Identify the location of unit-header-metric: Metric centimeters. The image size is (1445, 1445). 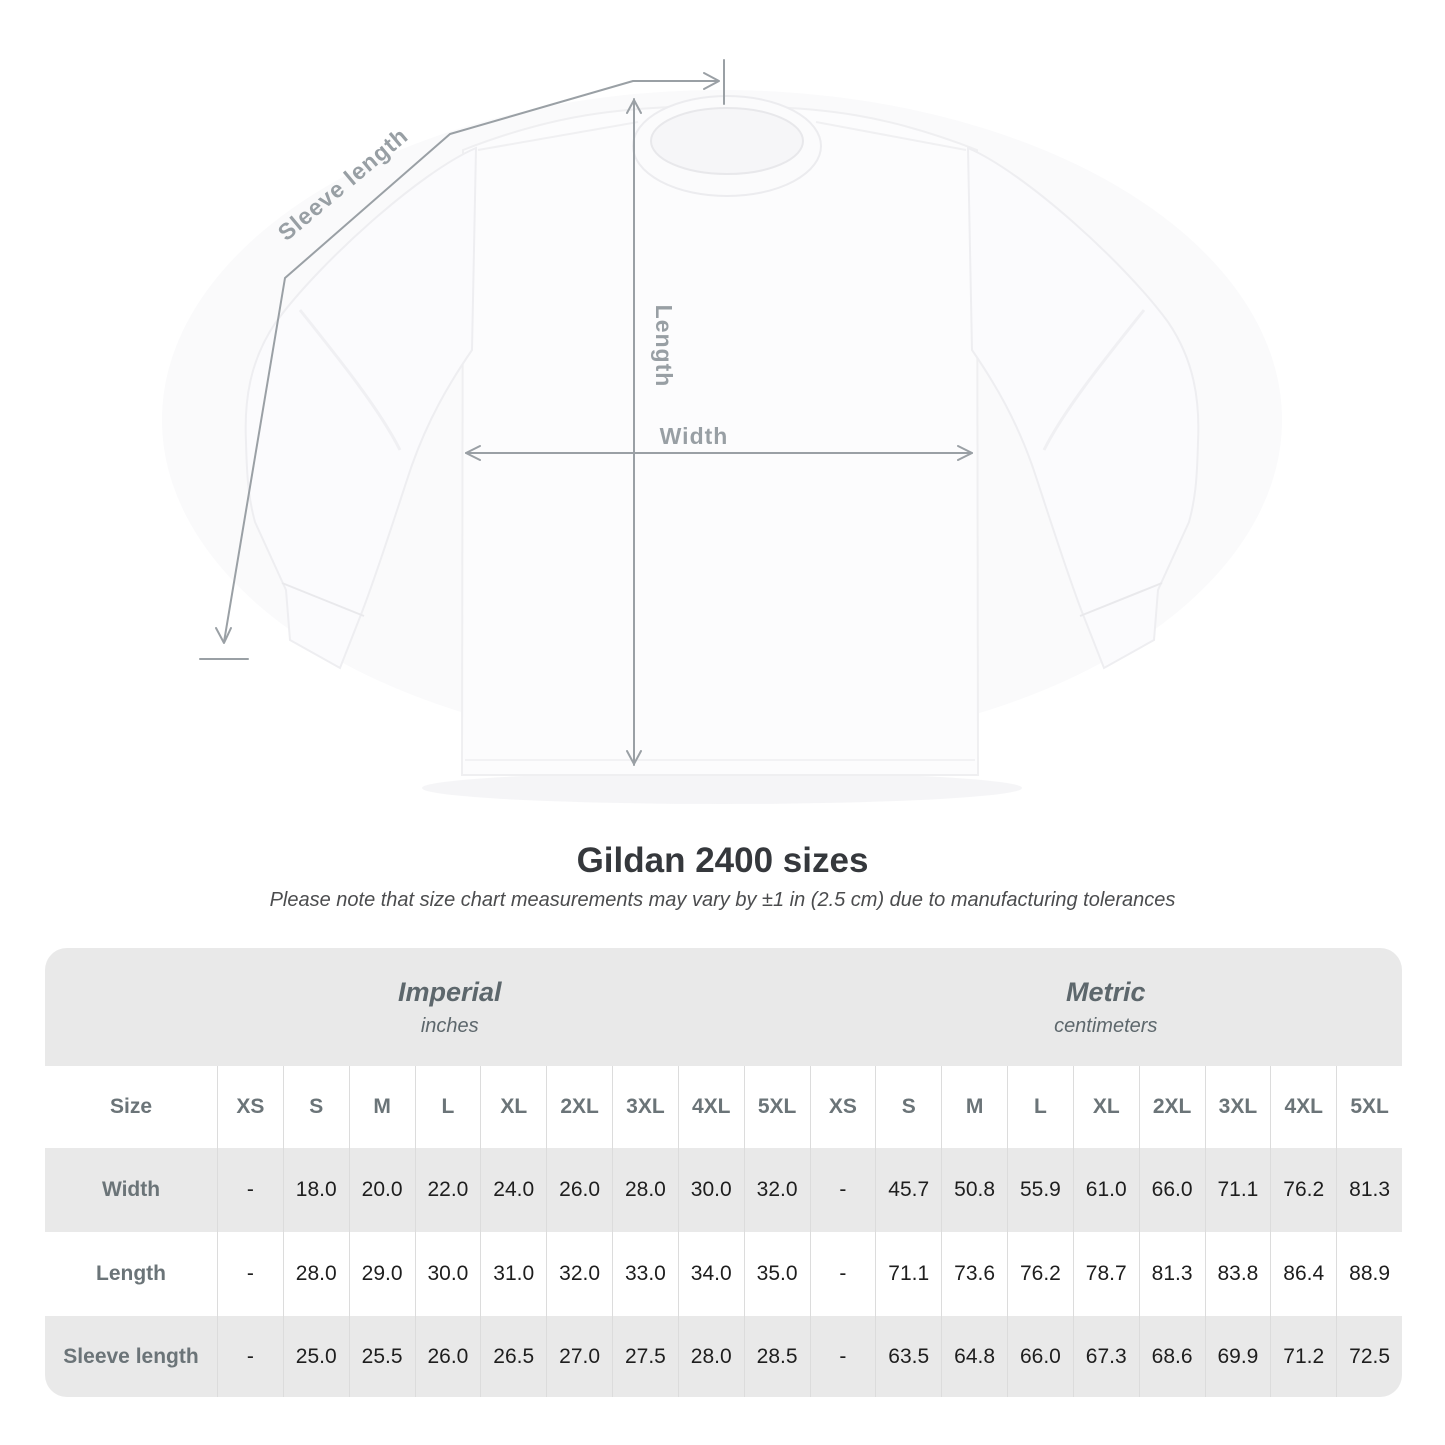
(1106, 1007).